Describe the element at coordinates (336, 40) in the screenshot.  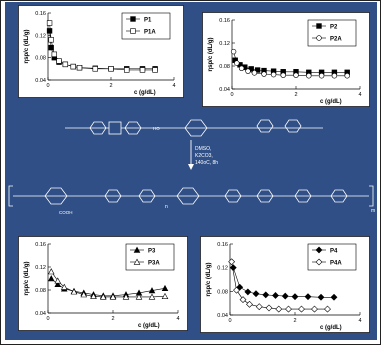
I see `legend-label: P2A` at that location.